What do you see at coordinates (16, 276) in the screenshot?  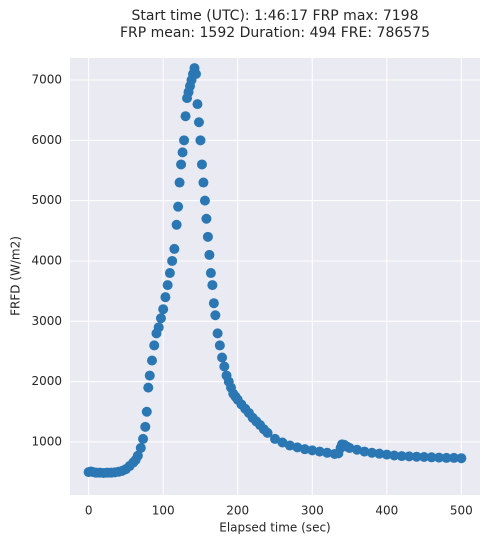 I see `y-axis-label: FRFD (W/m2)` at bounding box center [16, 276].